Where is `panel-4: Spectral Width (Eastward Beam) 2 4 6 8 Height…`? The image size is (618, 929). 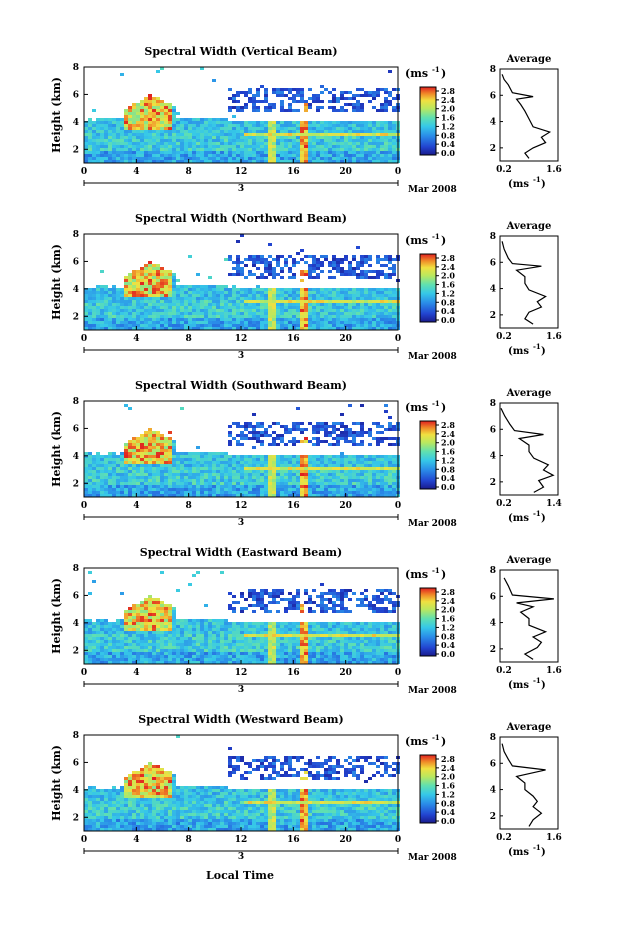
panel-4: Spectral Width (Eastward Beam) 2 4 6 8 Height… is located at coordinates (306, 621).